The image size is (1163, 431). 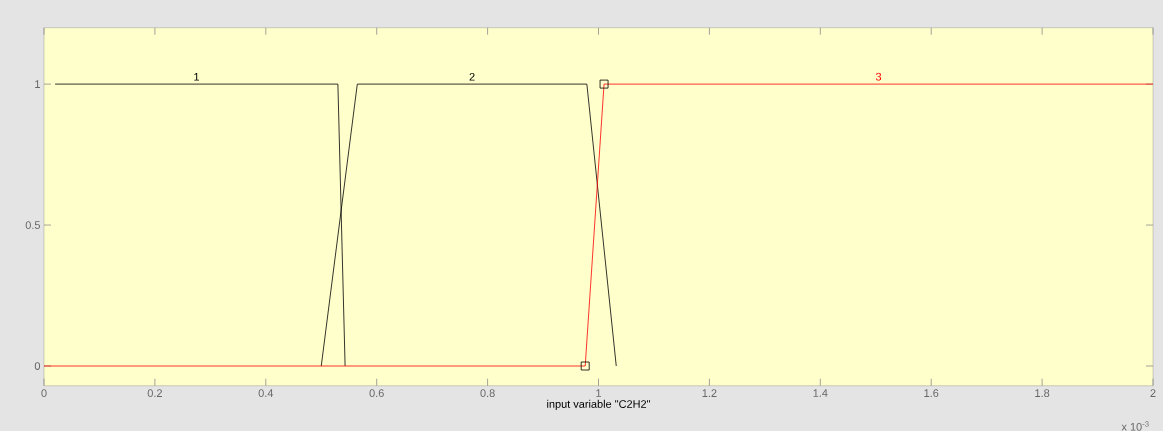 I want to click on series-label: 2, so click(x=472, y=76).